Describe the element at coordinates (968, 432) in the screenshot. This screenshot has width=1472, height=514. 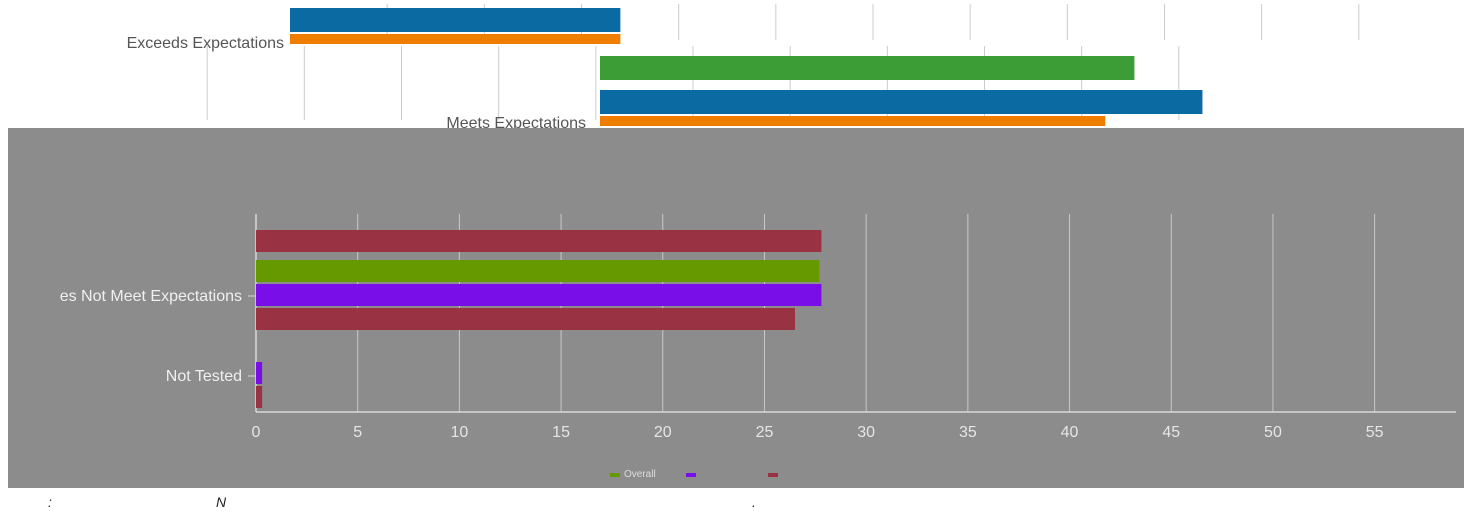
I see `x-tick-label: 35` at that location.